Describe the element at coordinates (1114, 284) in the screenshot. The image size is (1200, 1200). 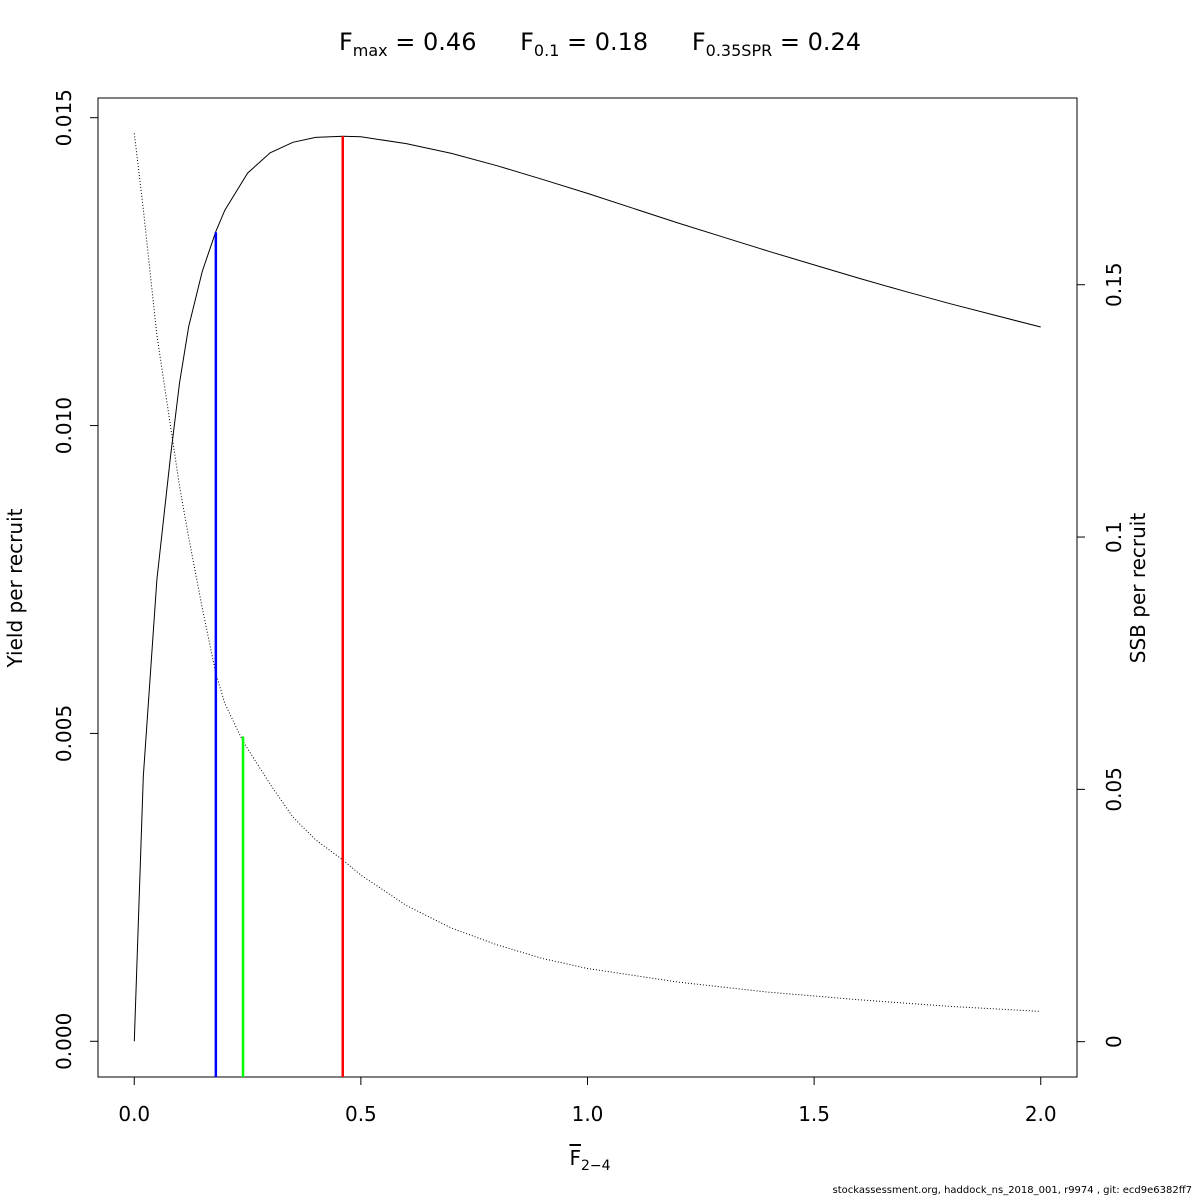
I see `y-right-tick-label: 0.15` at that location.